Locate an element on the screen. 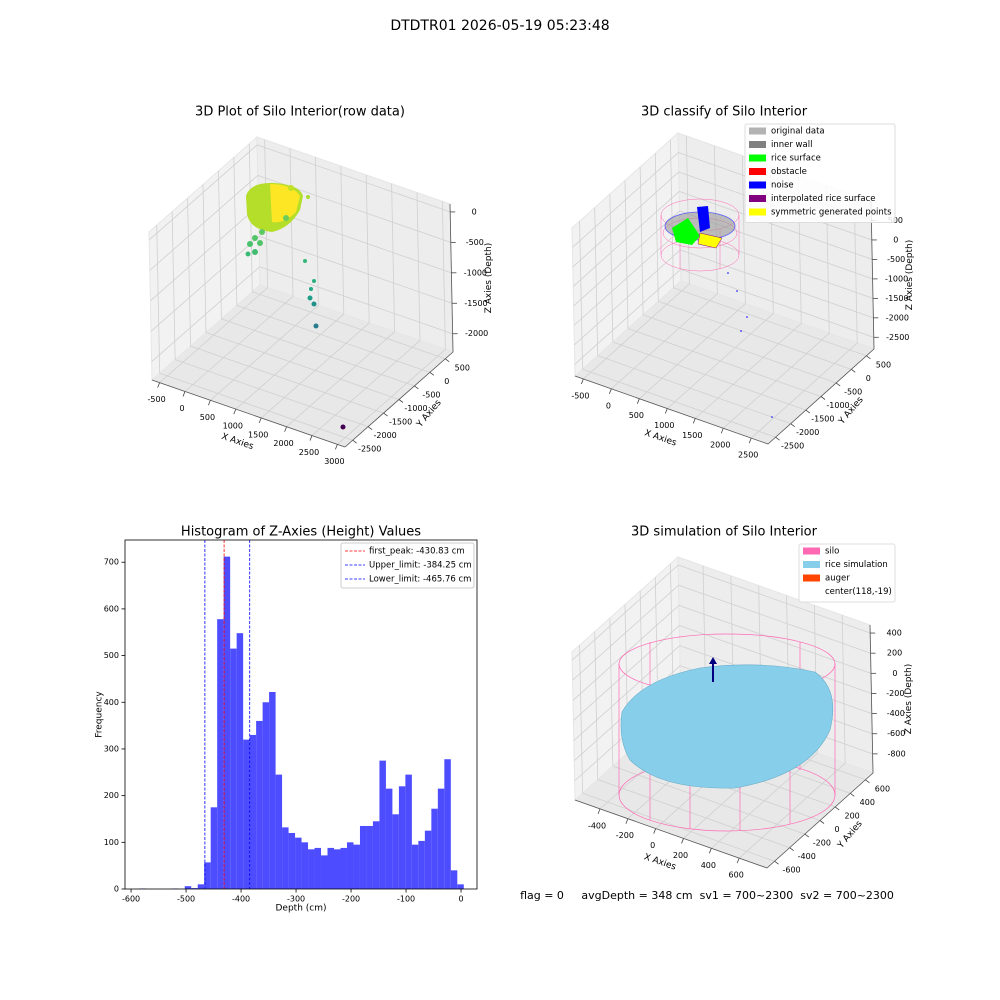  y-tick-label: 700 is located at coordinates (111, 562).